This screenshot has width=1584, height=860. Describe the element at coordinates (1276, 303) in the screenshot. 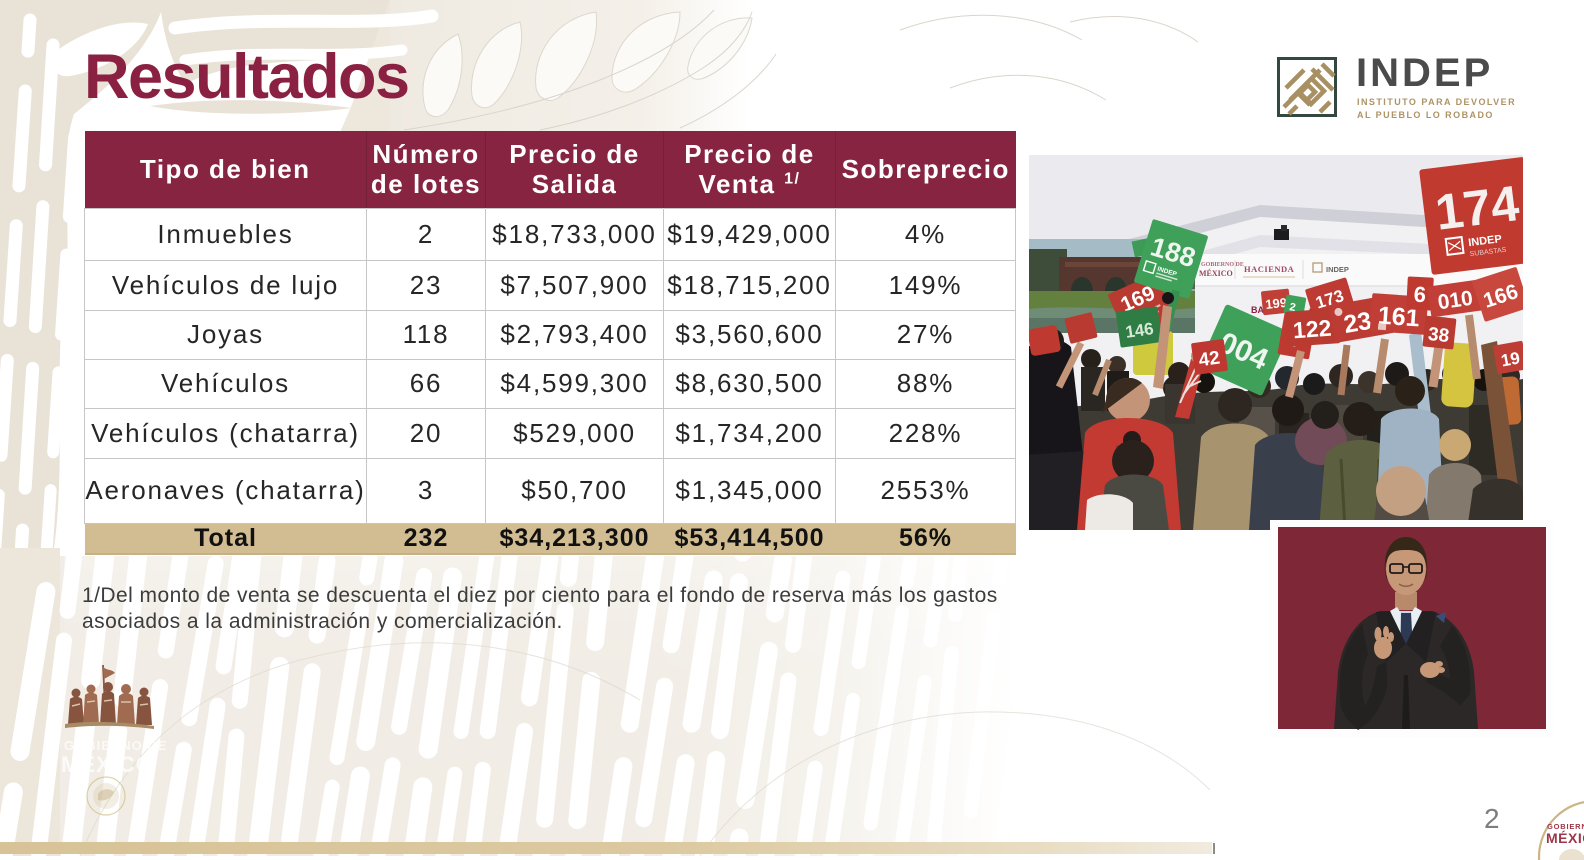

I see `svg-text: 199` at that location.